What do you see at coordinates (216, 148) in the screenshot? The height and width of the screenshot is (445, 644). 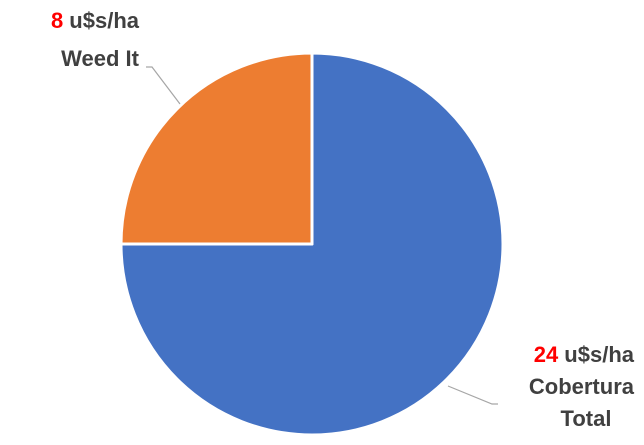 I see `pie-slice-weed-it` at bounding box center [216, 148].